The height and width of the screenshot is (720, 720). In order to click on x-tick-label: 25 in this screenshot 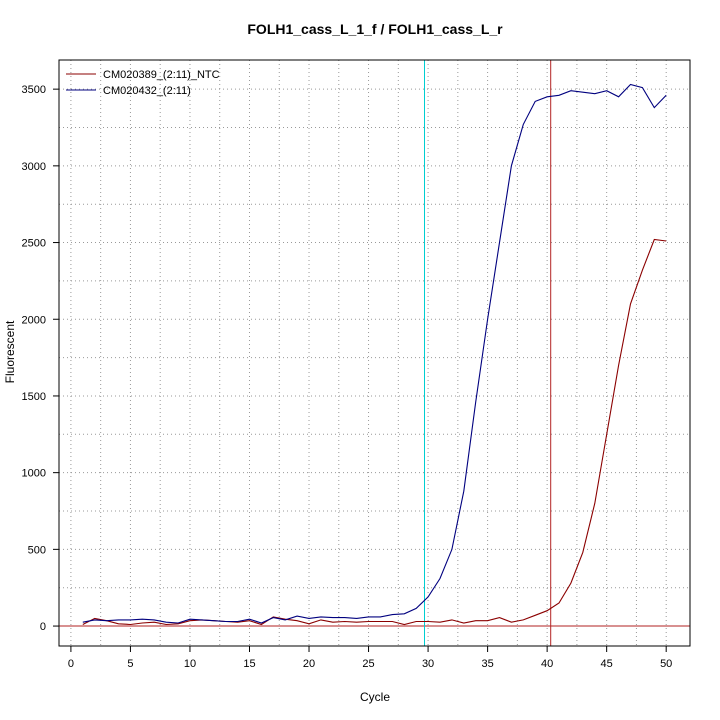, I will do `click(368, 664)`.